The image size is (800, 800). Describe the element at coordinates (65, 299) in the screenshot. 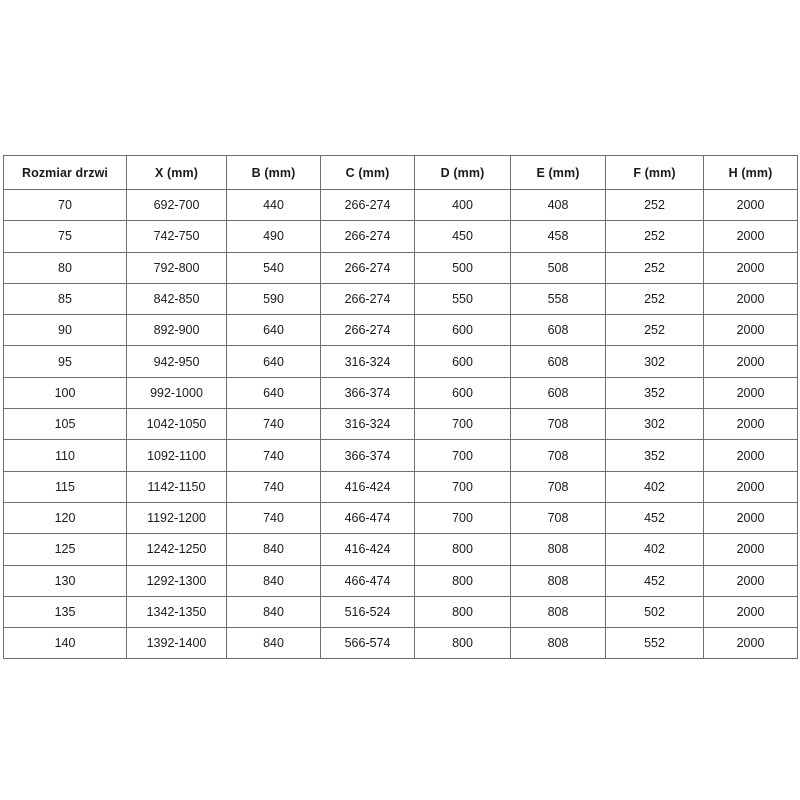

I see `table-cell-door-size: 85` at that location.